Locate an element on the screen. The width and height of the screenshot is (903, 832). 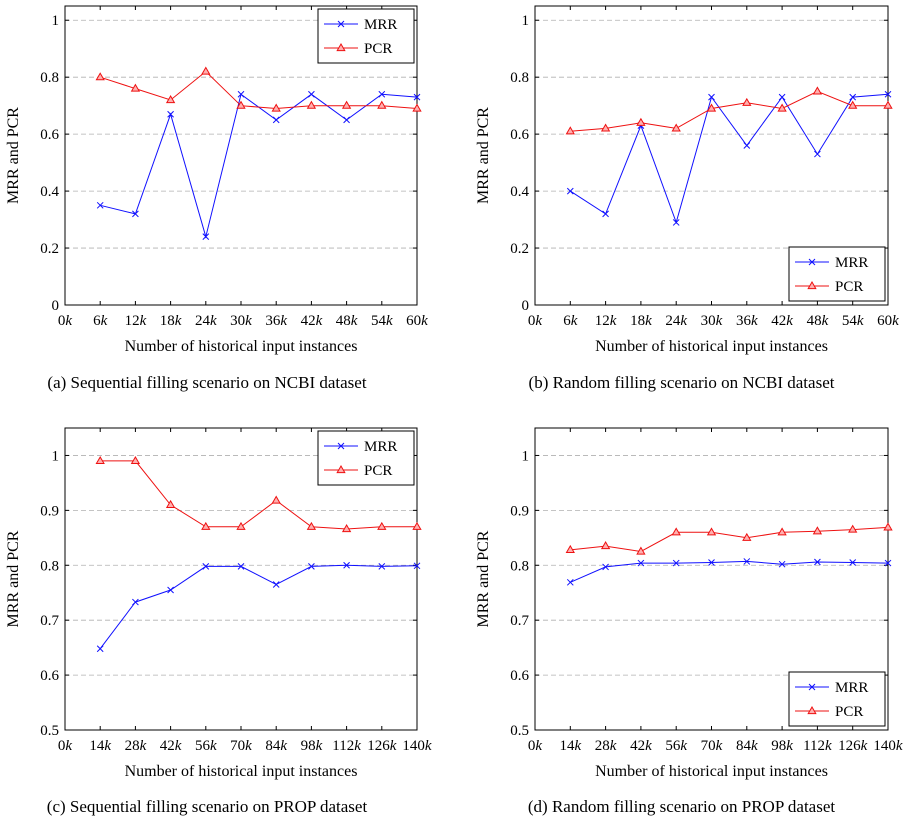
x-tick-label: 30k is located at coordinates (241, 321).